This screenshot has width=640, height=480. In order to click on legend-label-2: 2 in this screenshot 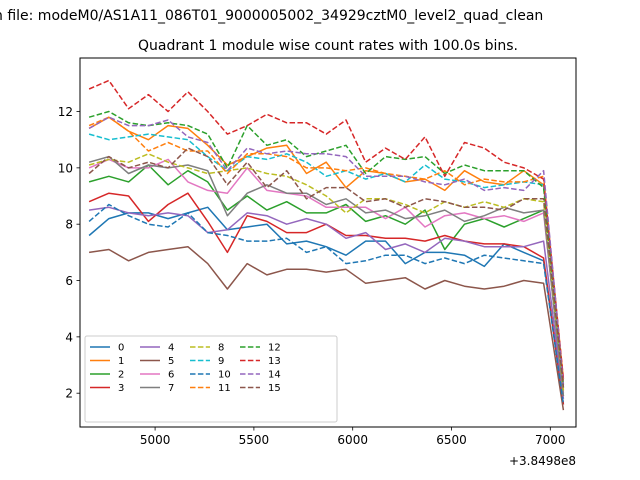, I will do `click(121, 375)`.